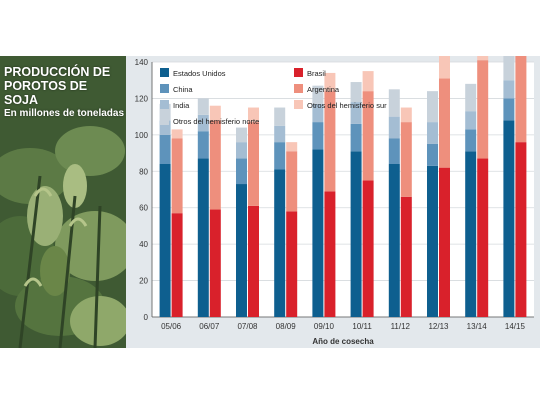  I want to click on x-tick-label: 07/08, so click(247, 326).